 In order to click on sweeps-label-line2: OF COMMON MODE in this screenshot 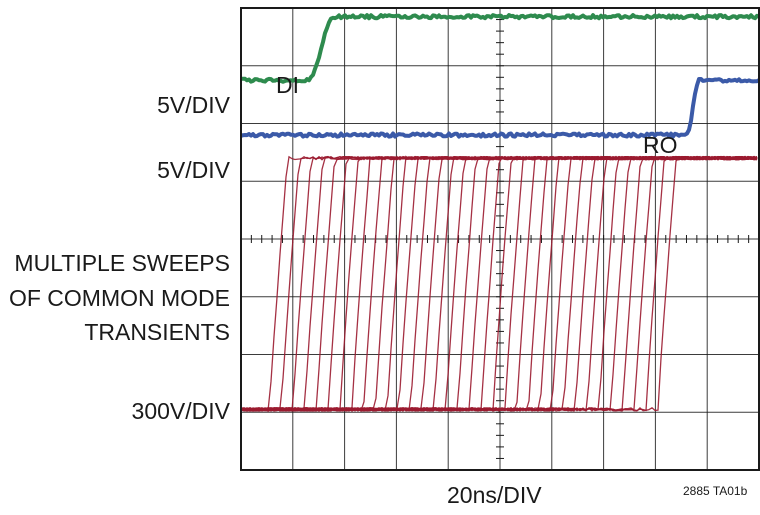, I will do `click(119, 298)`.